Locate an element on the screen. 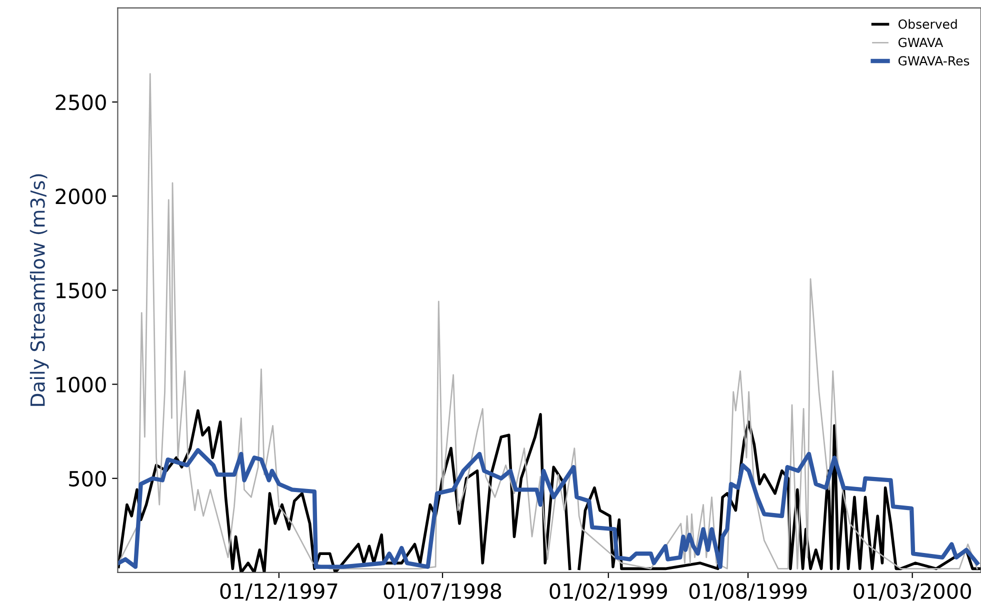 The width and height of the screenshot is (981, 609). y-axis-title: Daily Streamflow (m3/s) is located at coordinates (39, 290).